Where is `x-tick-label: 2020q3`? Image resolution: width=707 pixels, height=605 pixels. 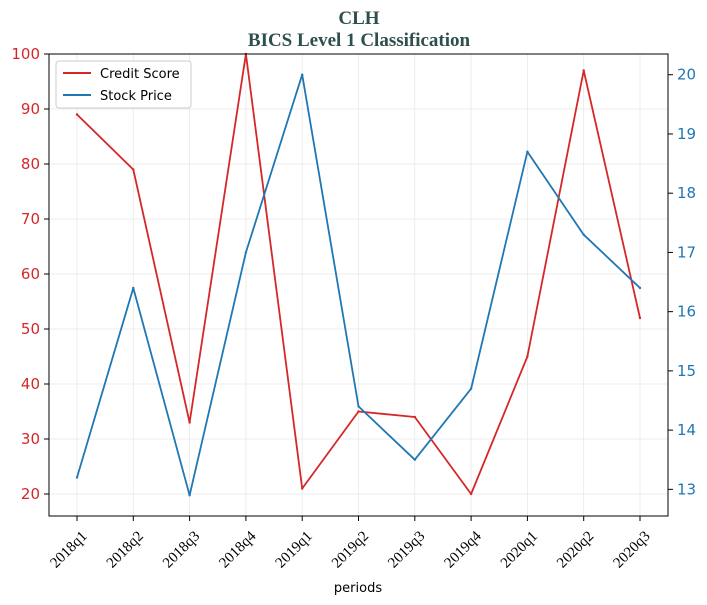
x-tick-label: 2020q3 is located at coordinates (631, 549).